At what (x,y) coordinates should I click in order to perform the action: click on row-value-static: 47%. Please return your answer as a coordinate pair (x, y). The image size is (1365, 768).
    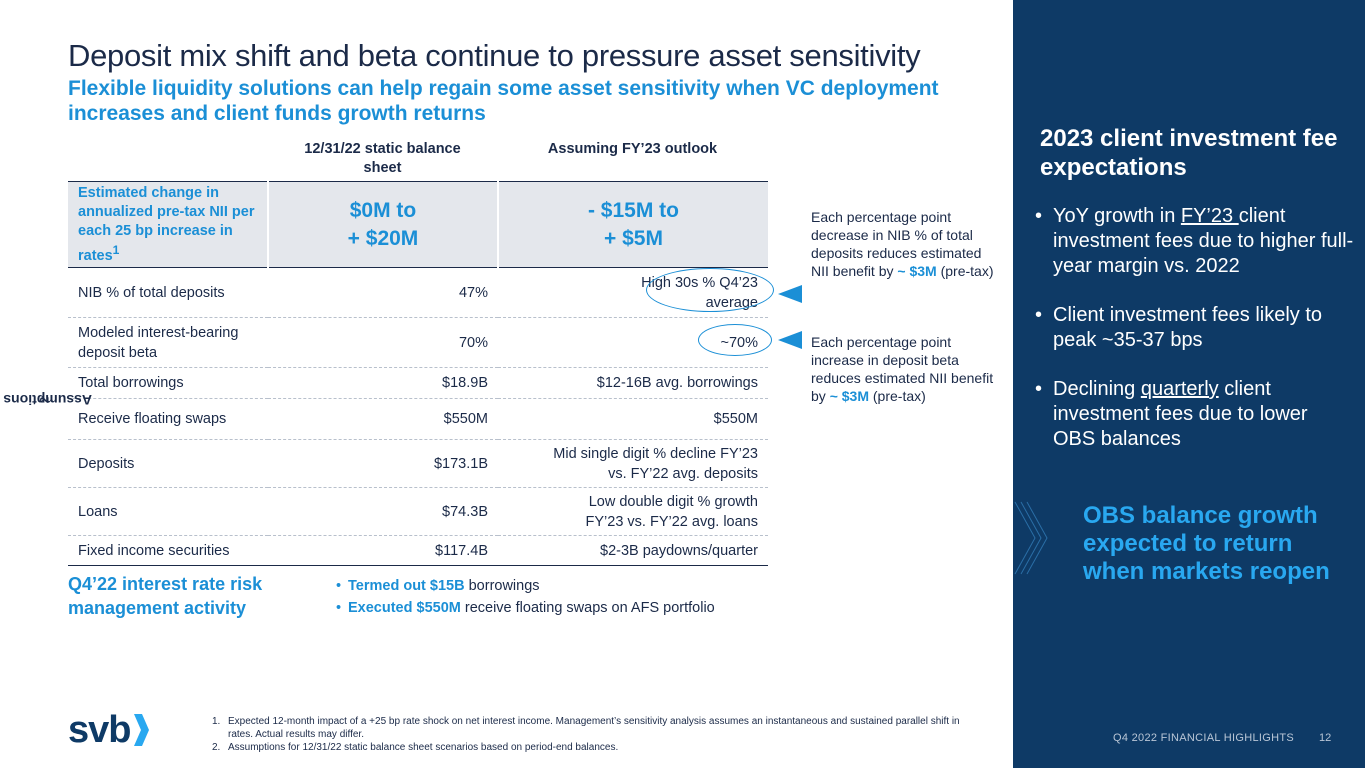
    Looking at the image, I should click on (383, 292).